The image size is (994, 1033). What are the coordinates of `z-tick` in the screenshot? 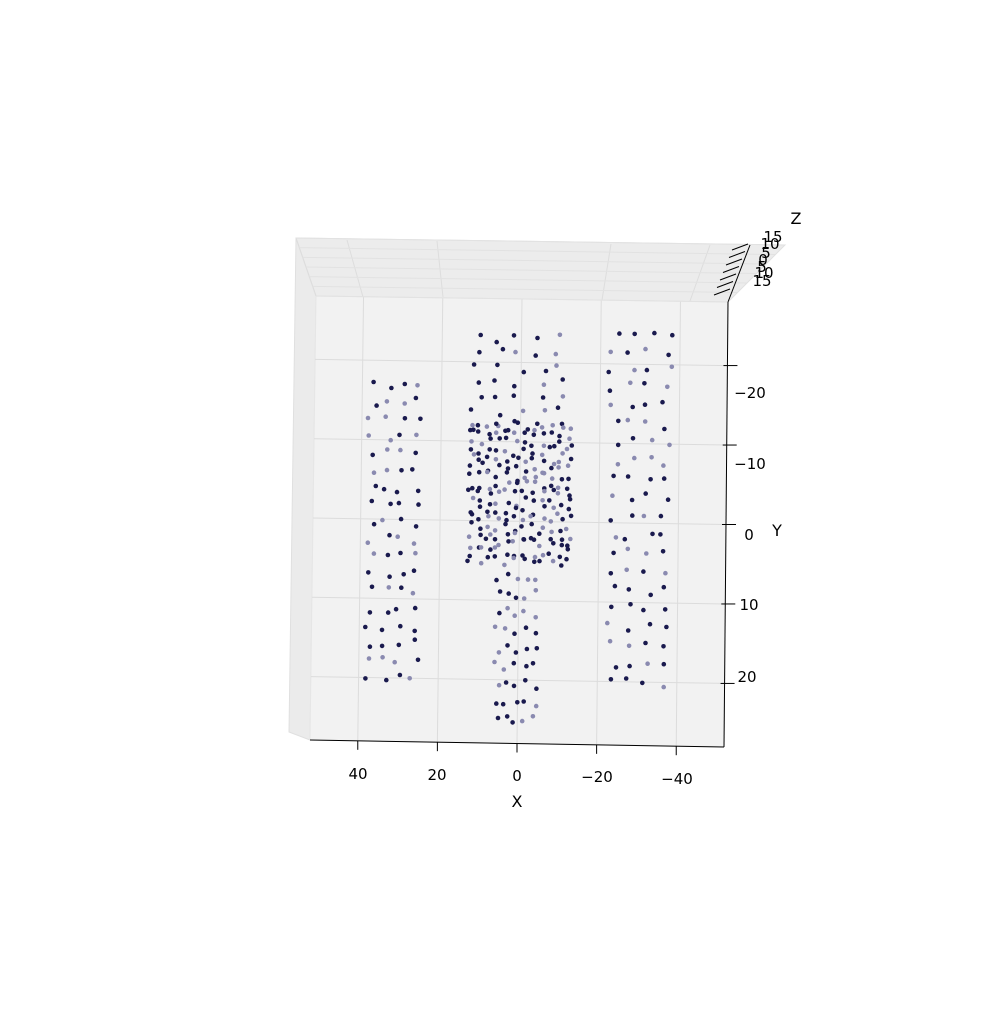 It's located at (731, 269).